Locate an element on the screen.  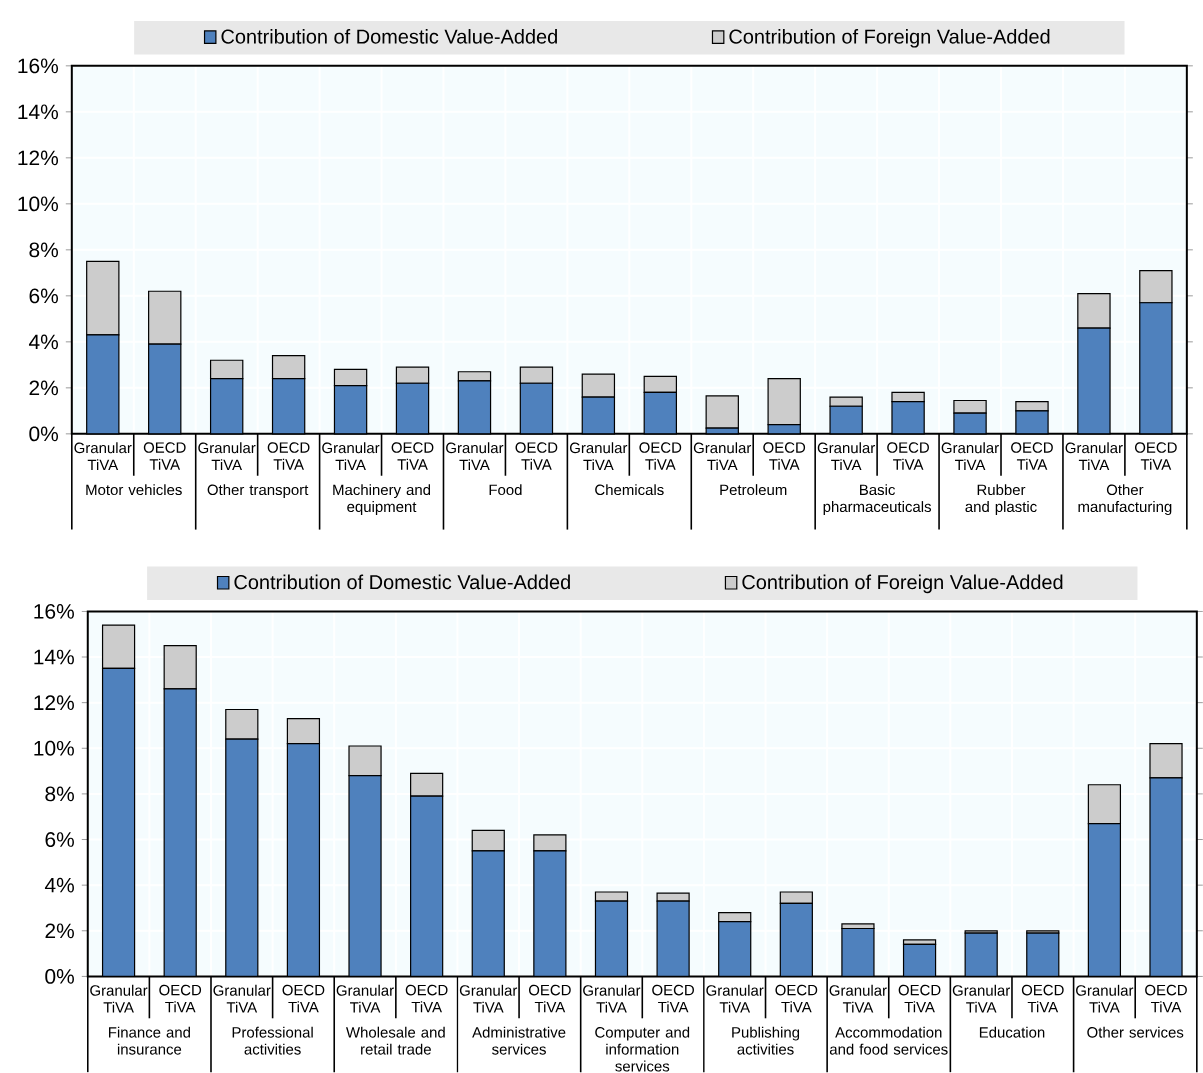
text: Food is located at coordinates (505, 490).